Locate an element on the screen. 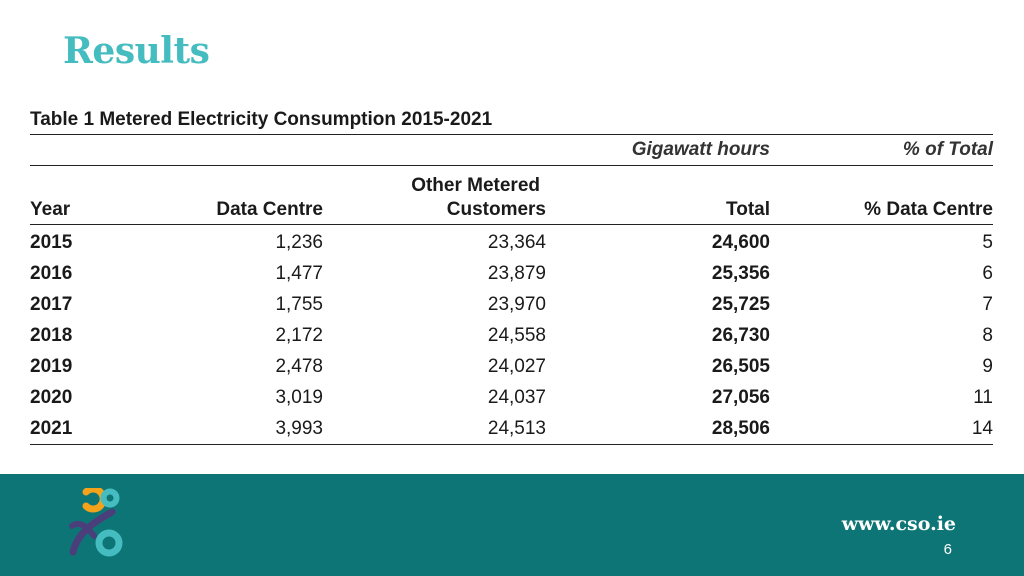 This screenshot has height=576, width=1024. cell-pct-data-centre: 5 is located at coordinates (987, 242).